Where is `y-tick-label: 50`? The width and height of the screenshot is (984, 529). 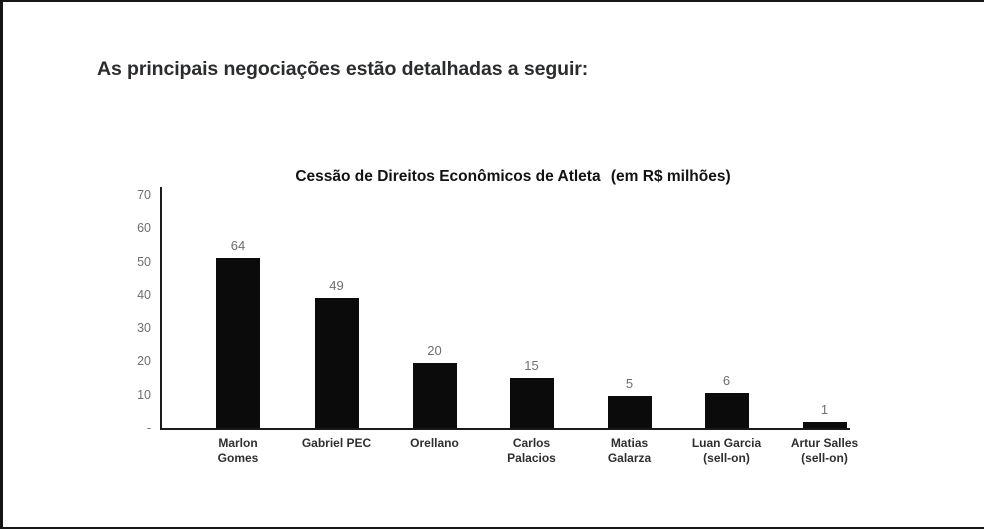 y-tick-label: 50 is located at coordinates (144, 261).